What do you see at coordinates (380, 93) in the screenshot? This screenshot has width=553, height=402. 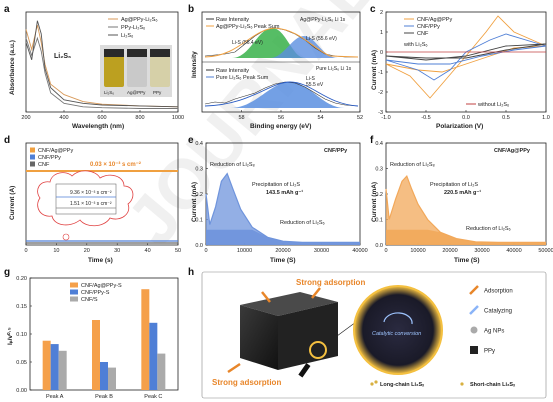 I see `panel-c-ytick-label: -2` at bounding box center [380, 93].